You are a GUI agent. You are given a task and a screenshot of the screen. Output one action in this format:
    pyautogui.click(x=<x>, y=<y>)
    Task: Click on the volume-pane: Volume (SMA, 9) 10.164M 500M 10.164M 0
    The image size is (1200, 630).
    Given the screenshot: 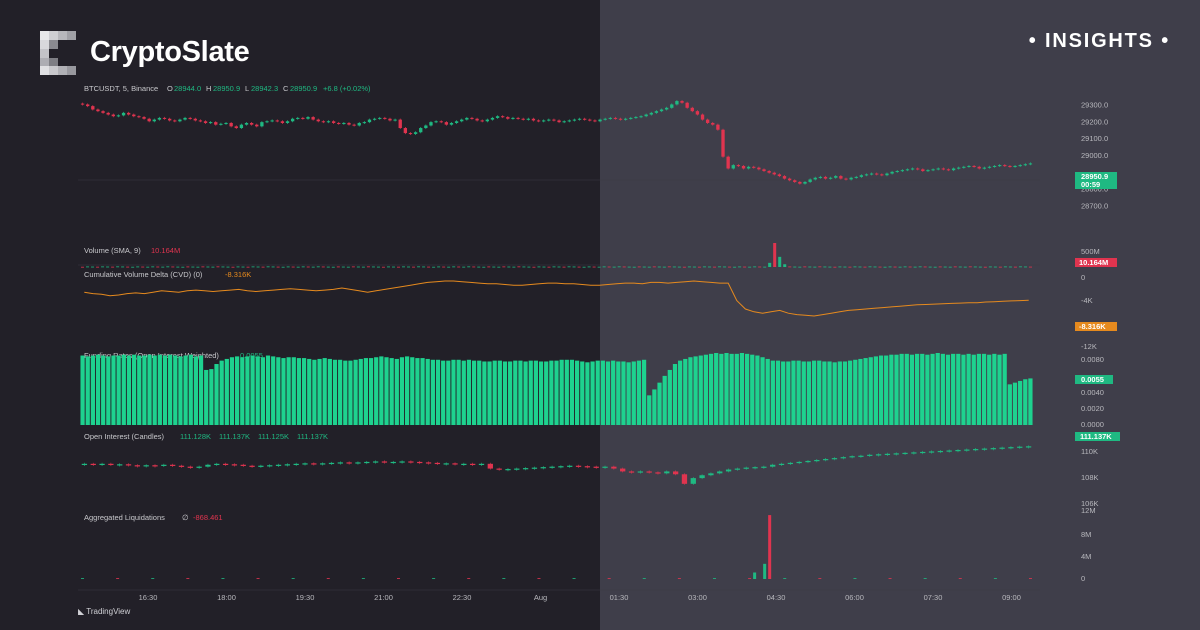 What is the action you would take?
    pyautogui.click(x=599, y=262)
    